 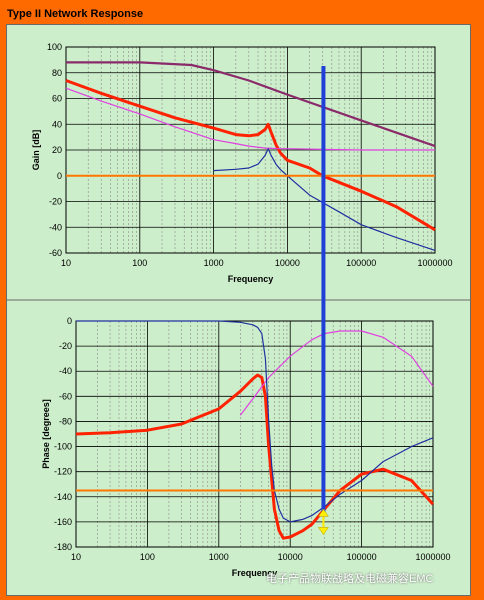 What do you see at coordinates (251, 279) in the screenshot?
I see `gain-x-axis-label: Frequency` at bounding box center [251, 279].